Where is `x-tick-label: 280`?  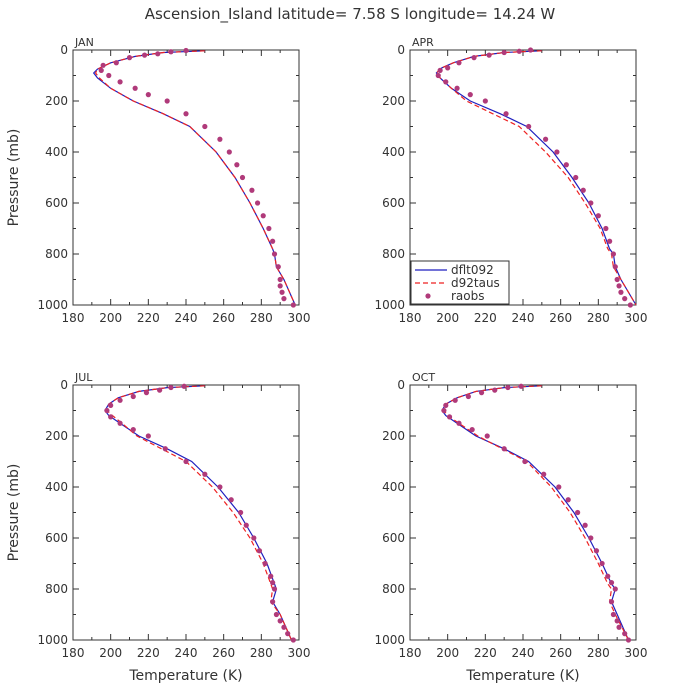
x-tick-label: 280 is located at coordinates (261, 318).